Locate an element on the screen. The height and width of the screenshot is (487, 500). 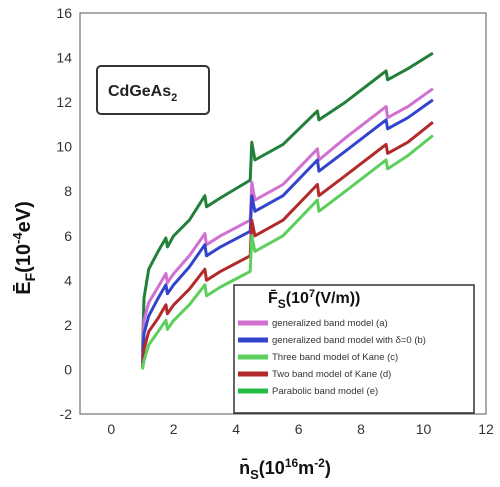
annotation-main: CdGeAs is located at coordinates (139, 91).